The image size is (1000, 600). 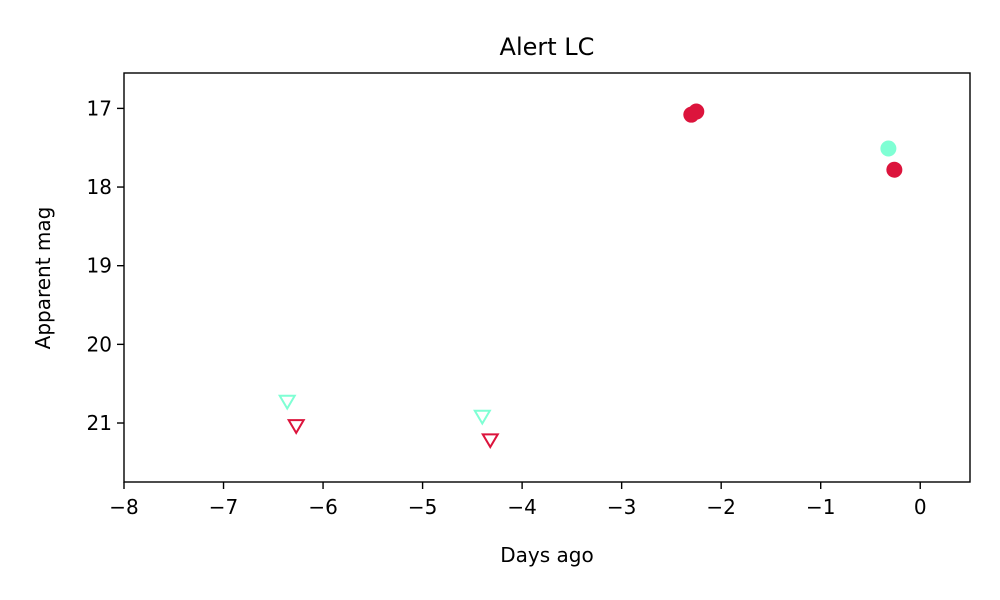 I want to click on x-tick-label: −7, so click(x=223, y=507).